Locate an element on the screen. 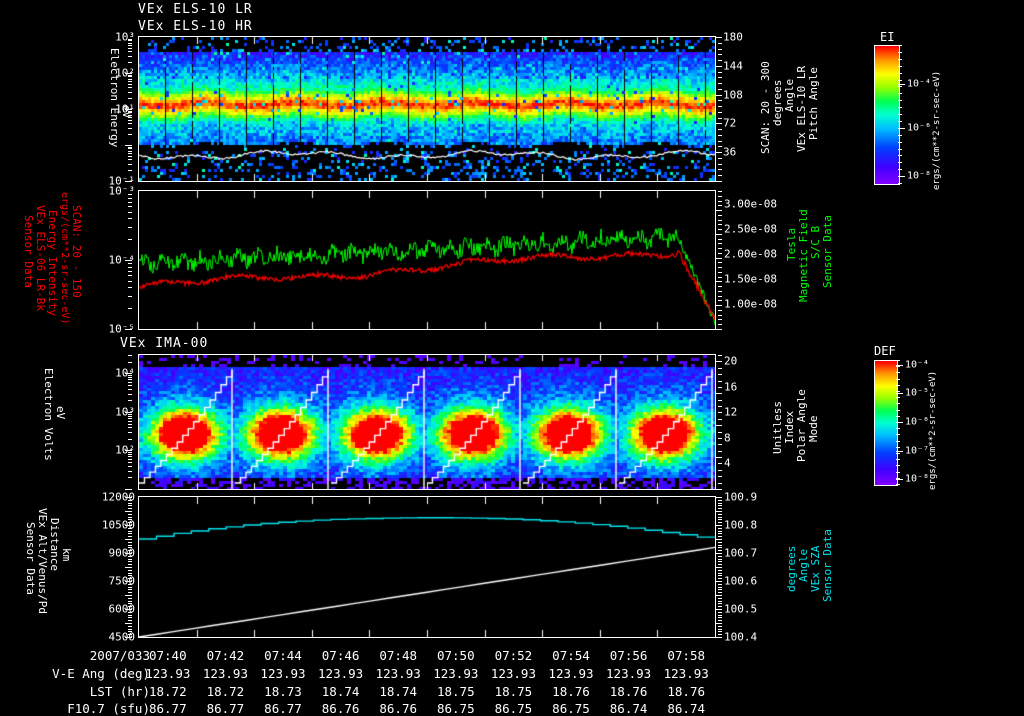  bottom-table-row-label-1: V-E Ang (deg) is located at coordinates (101, 673).